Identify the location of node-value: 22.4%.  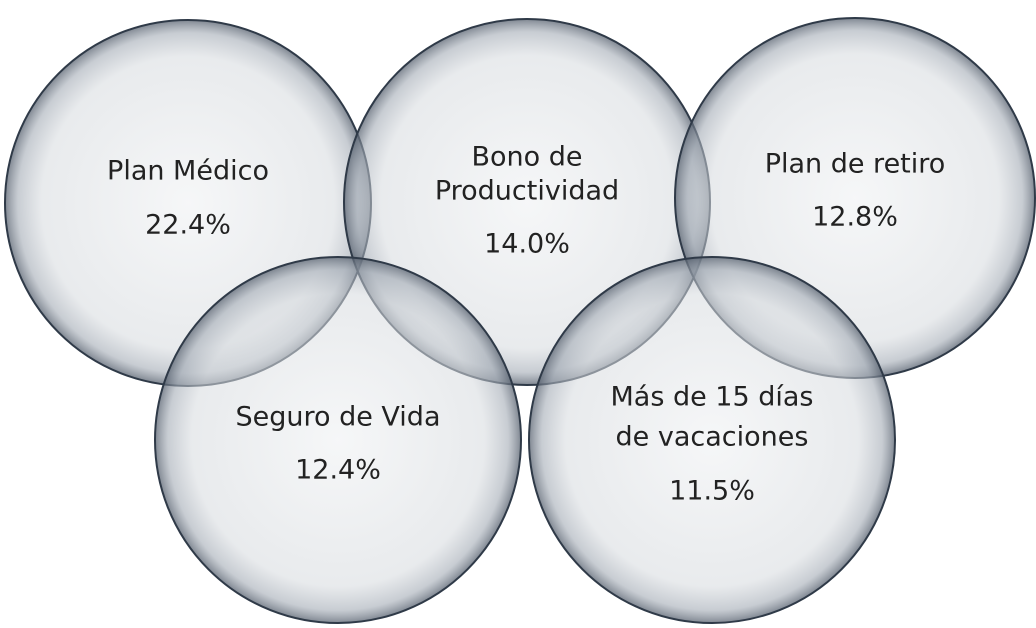
(188, 225).